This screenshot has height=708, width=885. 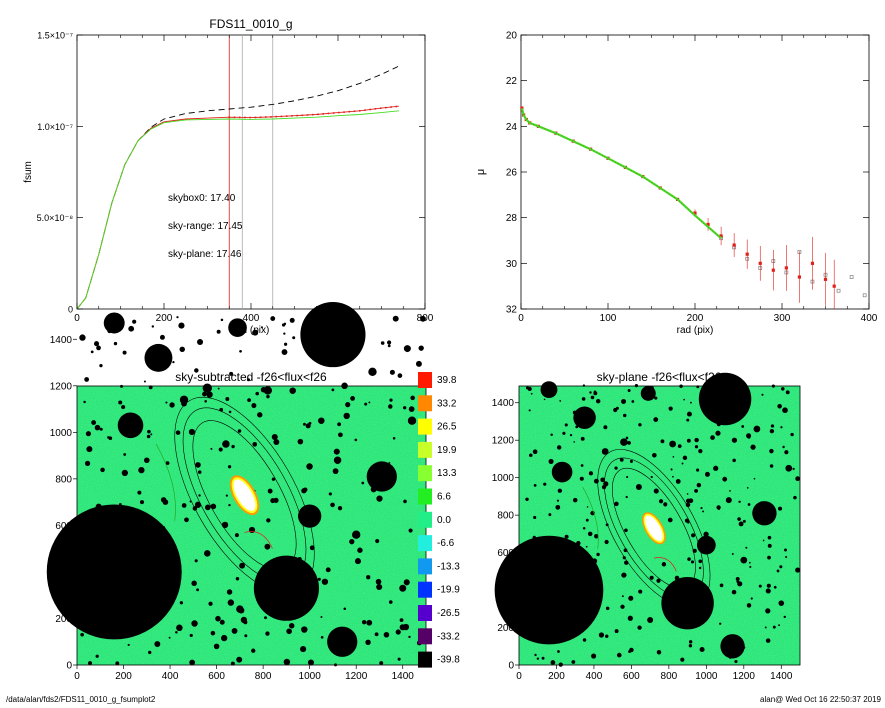 I want to click on fsum-ylabel: fsum, so click(x=28, y=172).